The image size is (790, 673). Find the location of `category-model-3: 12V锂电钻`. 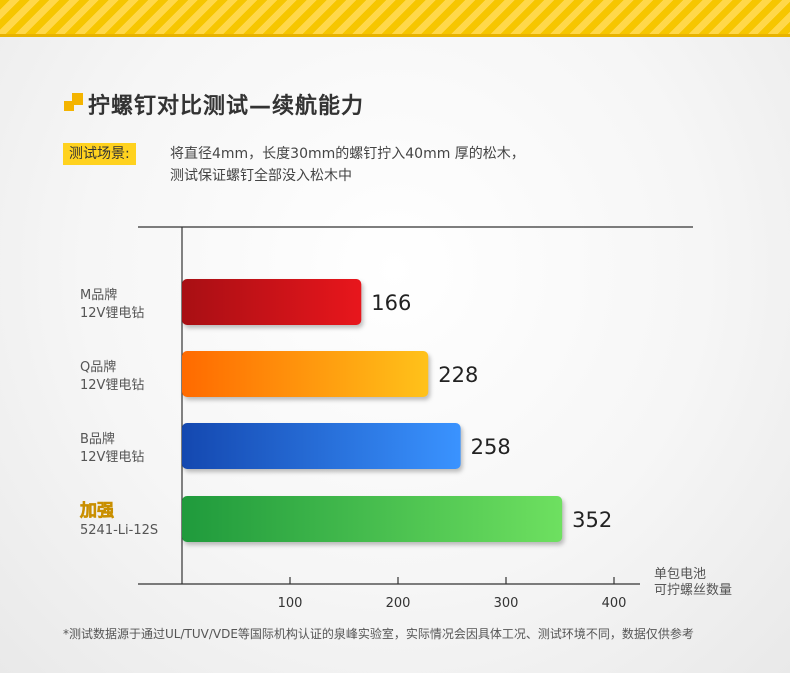

category-model-3: 12V锂电钻 is located at coordinates (112, 457).